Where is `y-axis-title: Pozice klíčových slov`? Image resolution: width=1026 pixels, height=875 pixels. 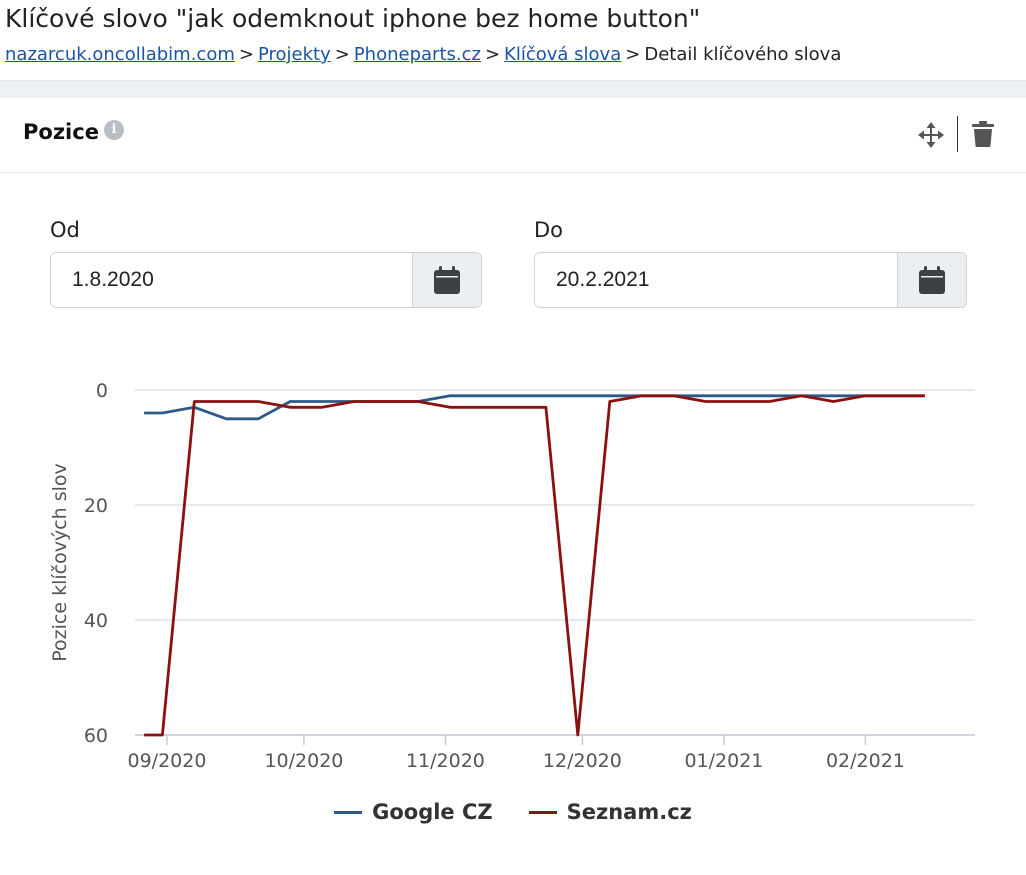 y-axis-title: Pozice klíčových slov is located at coordinates (60, 562).